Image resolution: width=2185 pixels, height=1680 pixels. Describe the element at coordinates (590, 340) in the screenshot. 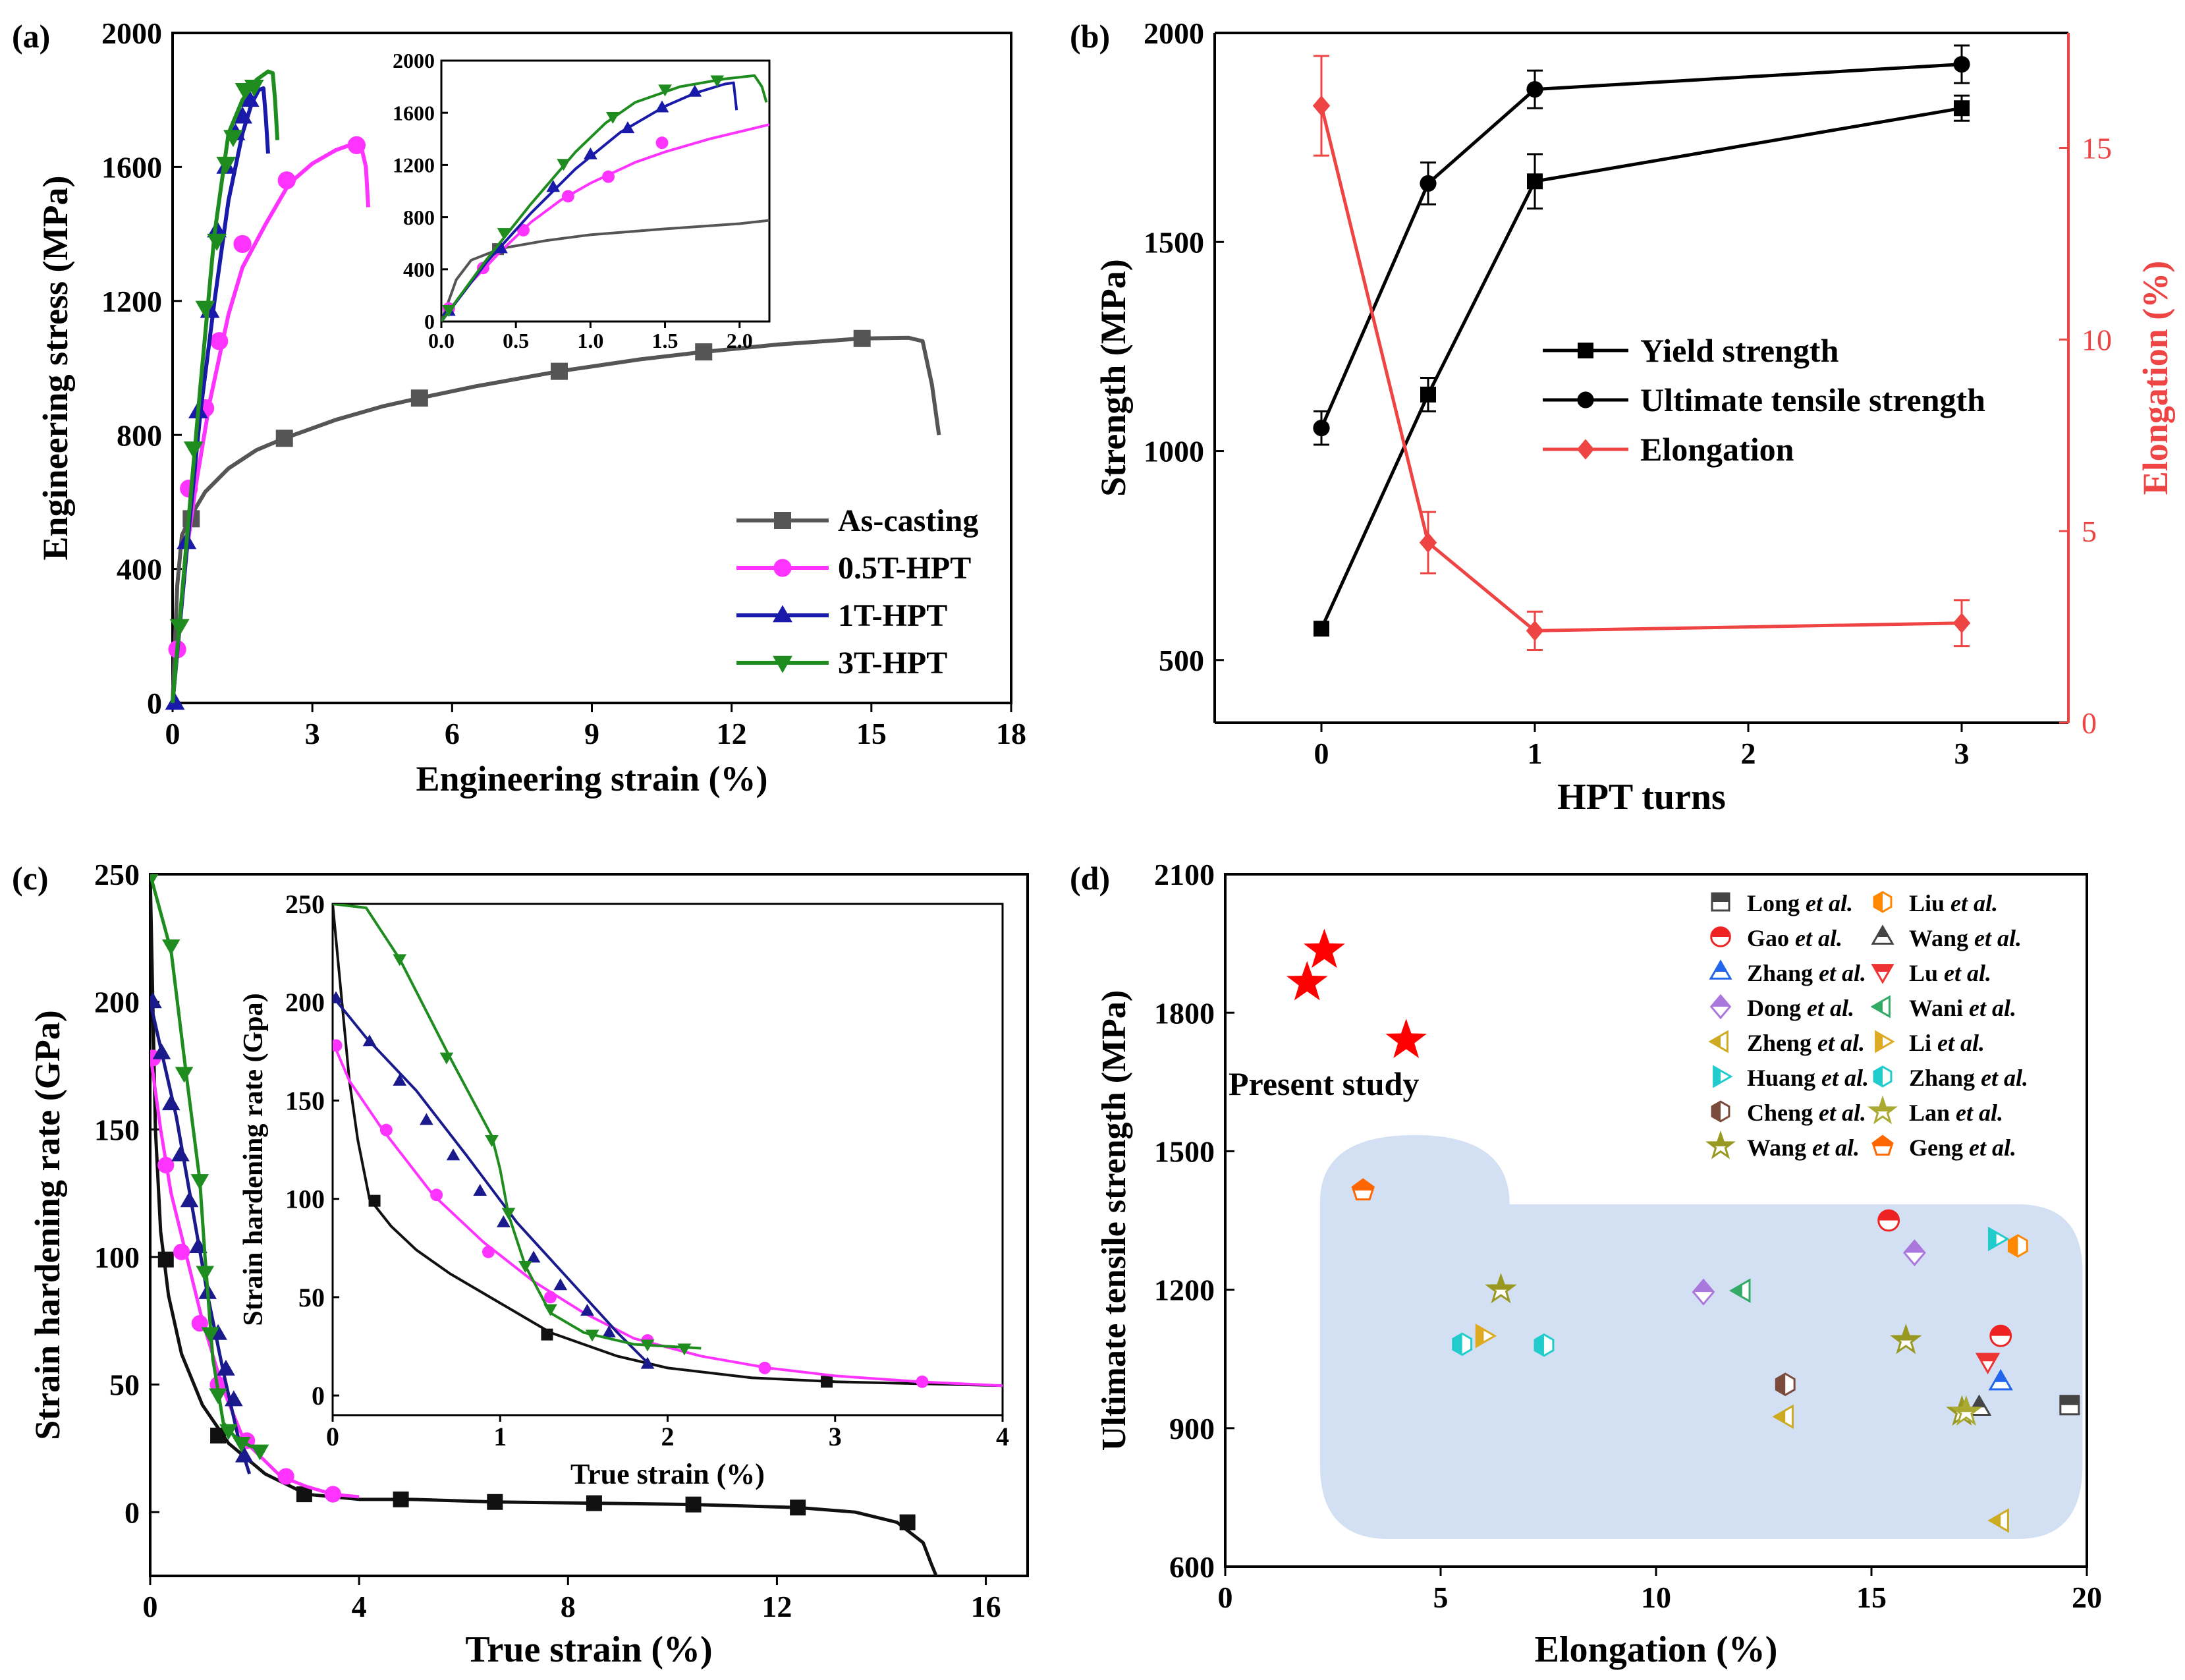

I see `x-tick-label: 1.0` at that location.